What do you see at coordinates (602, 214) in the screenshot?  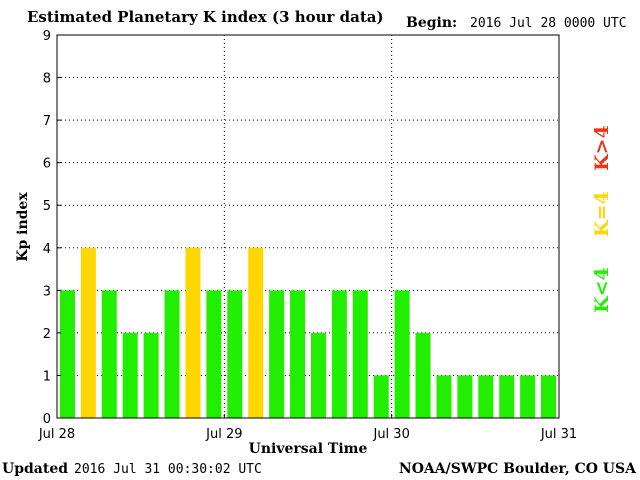 I see `legend-k-equal-4: K=4` at bounding box center [602, 214].